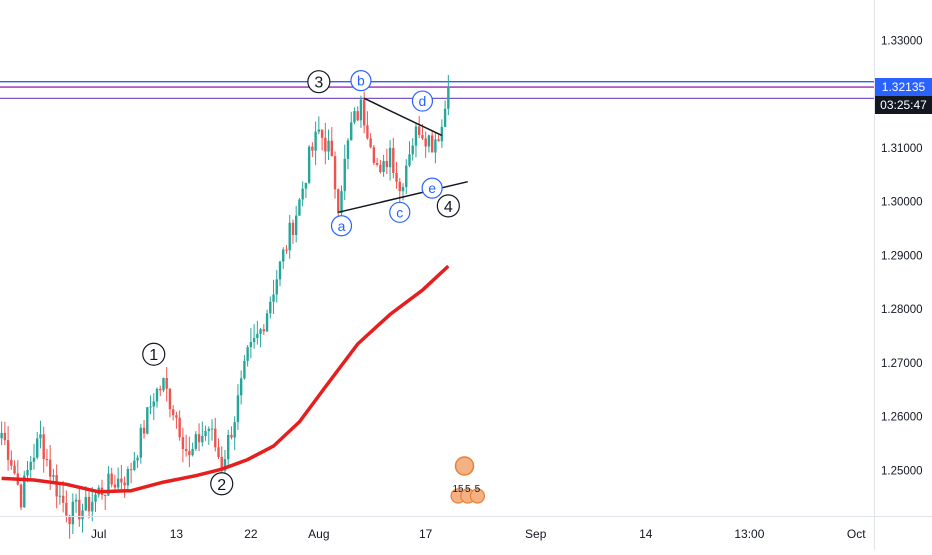 The height and width of the screenshot is (555, 932). I want to click on wave-label-text: 2, so click(221, 485).